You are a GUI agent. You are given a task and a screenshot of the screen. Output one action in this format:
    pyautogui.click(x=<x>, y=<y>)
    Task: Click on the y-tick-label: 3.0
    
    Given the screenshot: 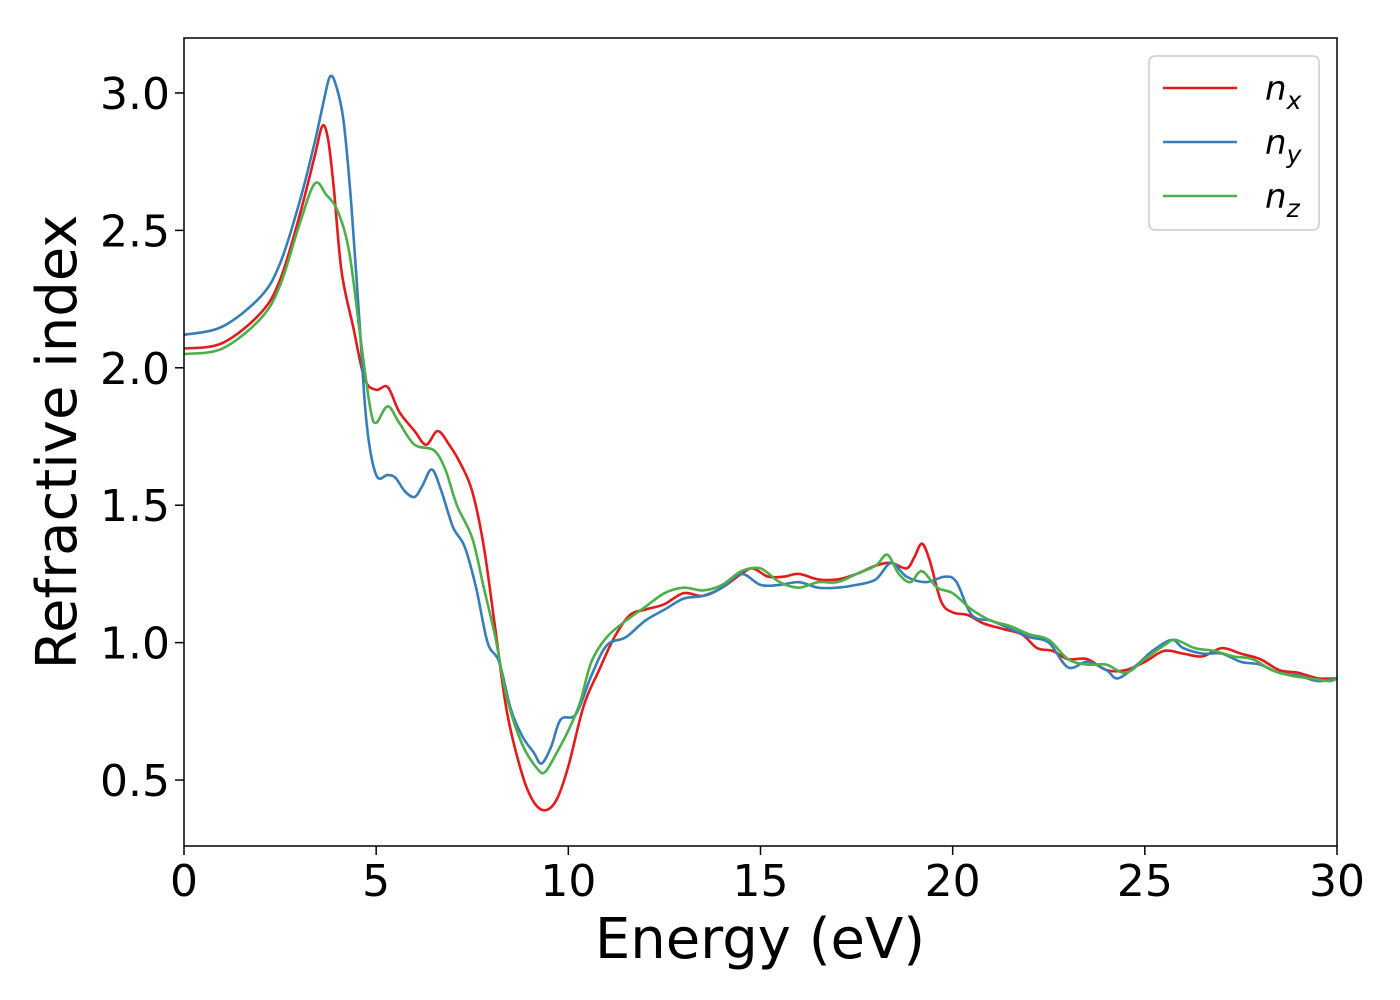 What is the action you would take?
    pyautogui.click(x=135, y=94)
    